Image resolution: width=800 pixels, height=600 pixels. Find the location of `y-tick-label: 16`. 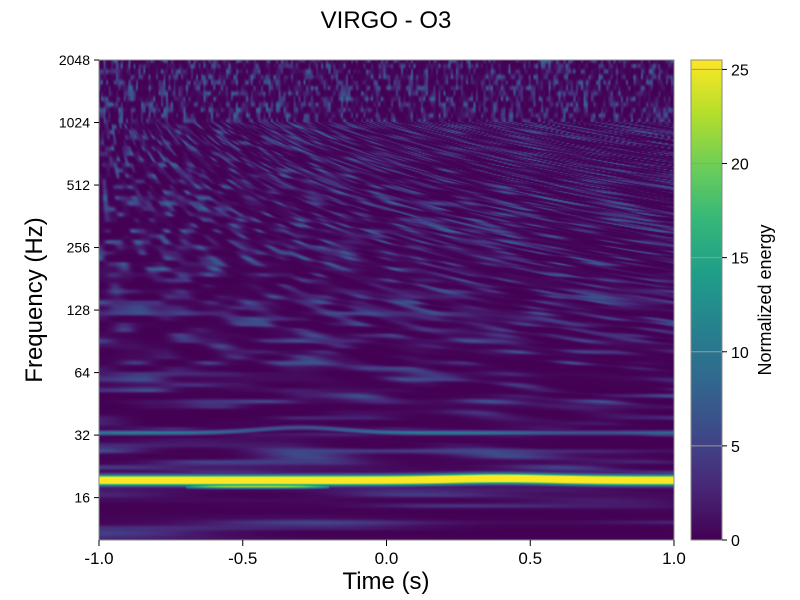

y-tick-label: 16 is located at coordinates (82, 498).